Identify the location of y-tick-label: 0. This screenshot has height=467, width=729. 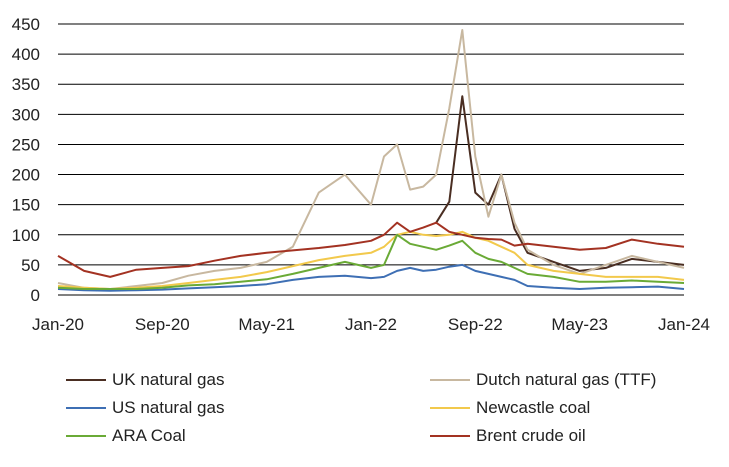
(35, 295).